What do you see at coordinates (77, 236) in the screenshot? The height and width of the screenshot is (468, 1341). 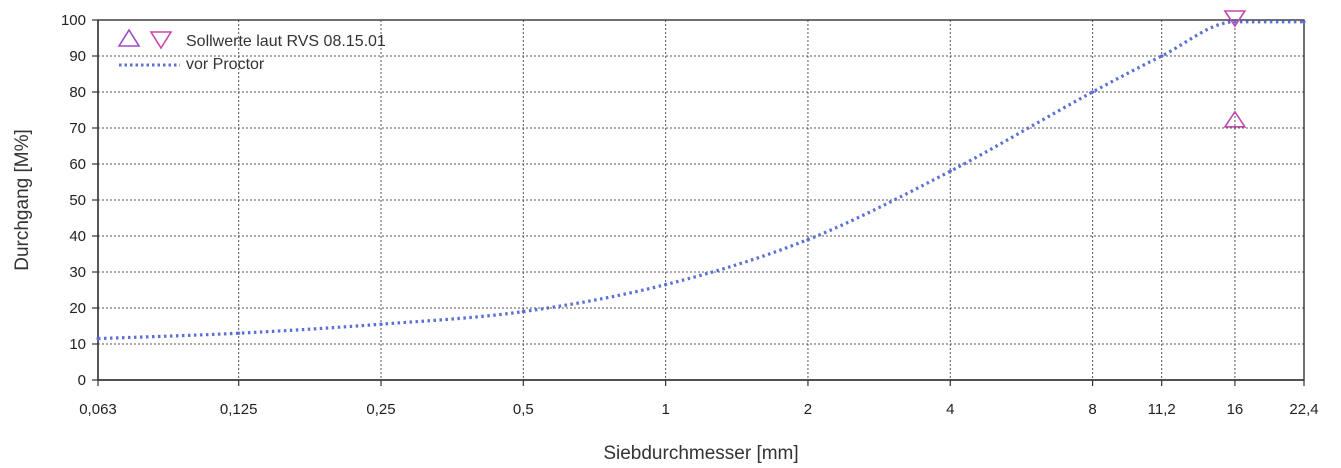 I see `y-tick-label: 40` at bounding box center [77, 236].